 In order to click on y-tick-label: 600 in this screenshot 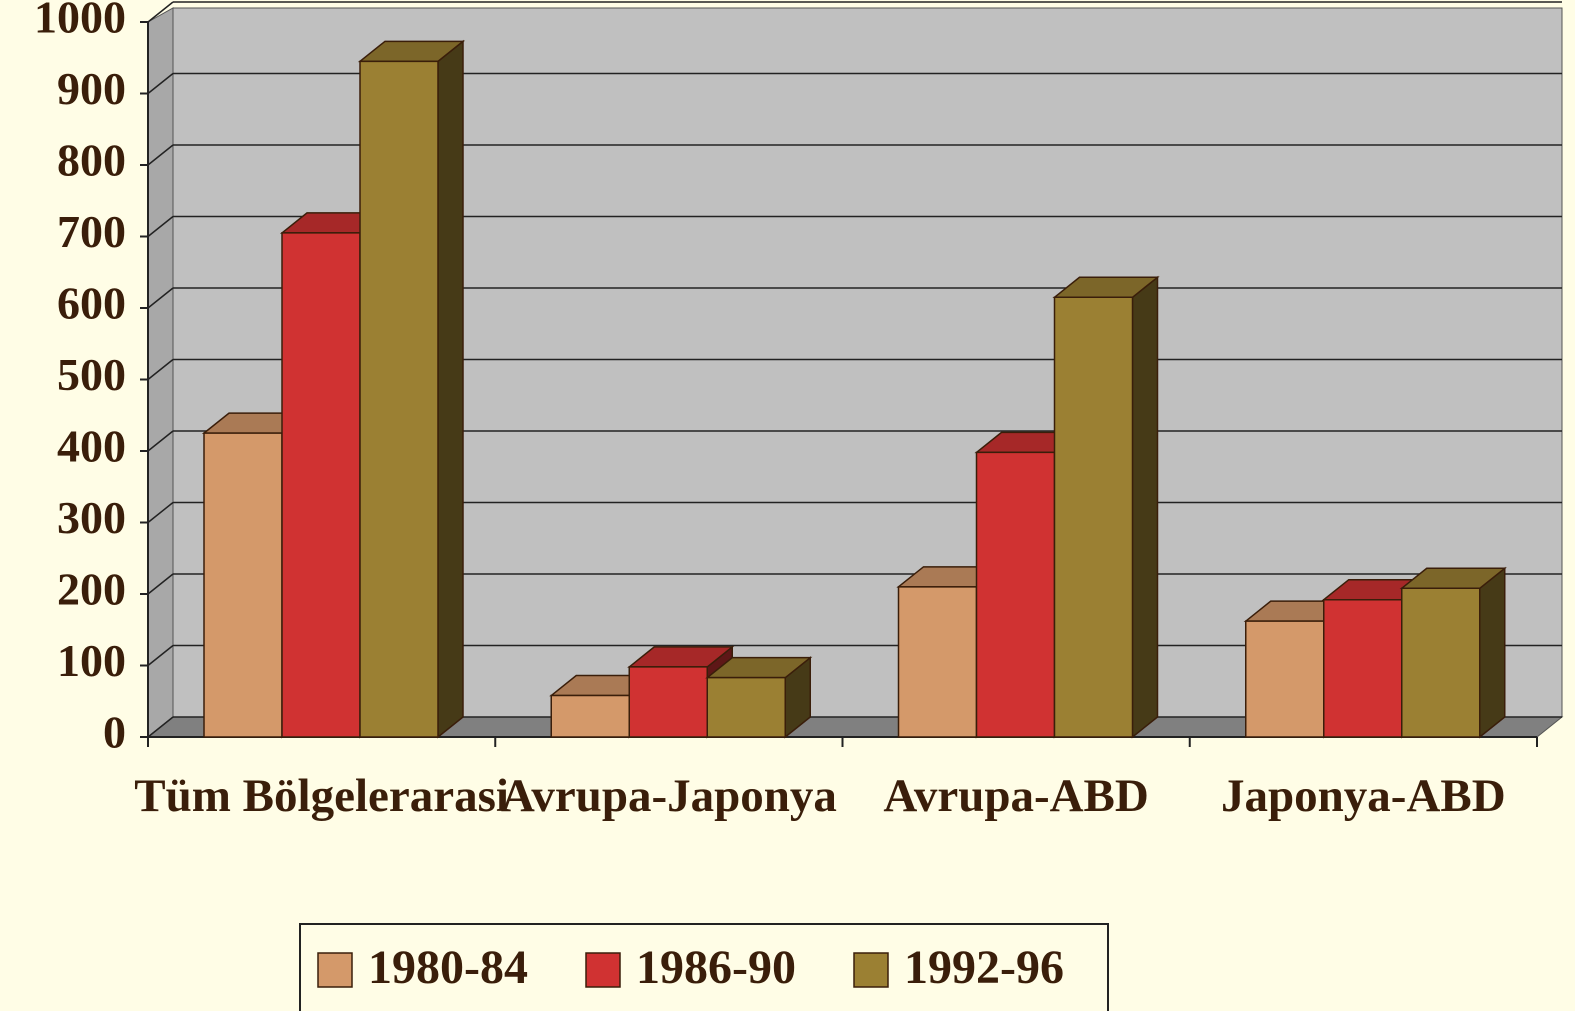, I will do `click(91, 303)`.